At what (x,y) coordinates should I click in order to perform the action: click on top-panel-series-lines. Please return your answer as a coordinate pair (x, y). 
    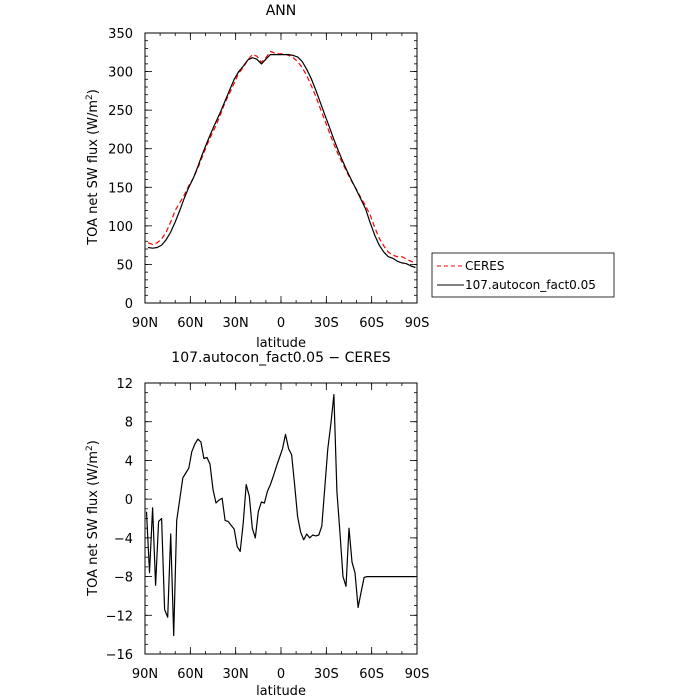
    Looking at the image, I should click on (281, 159).